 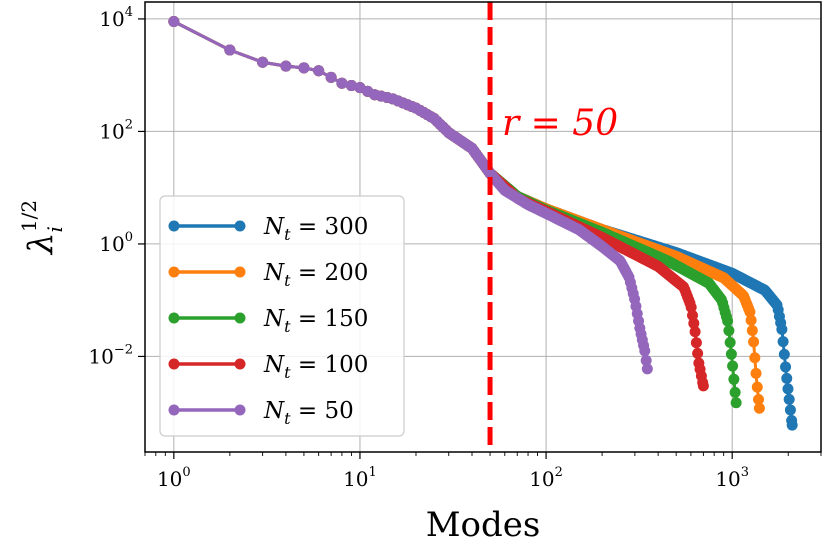 I want to click on r-annotation: r = 50, so click(x=560, y=123).